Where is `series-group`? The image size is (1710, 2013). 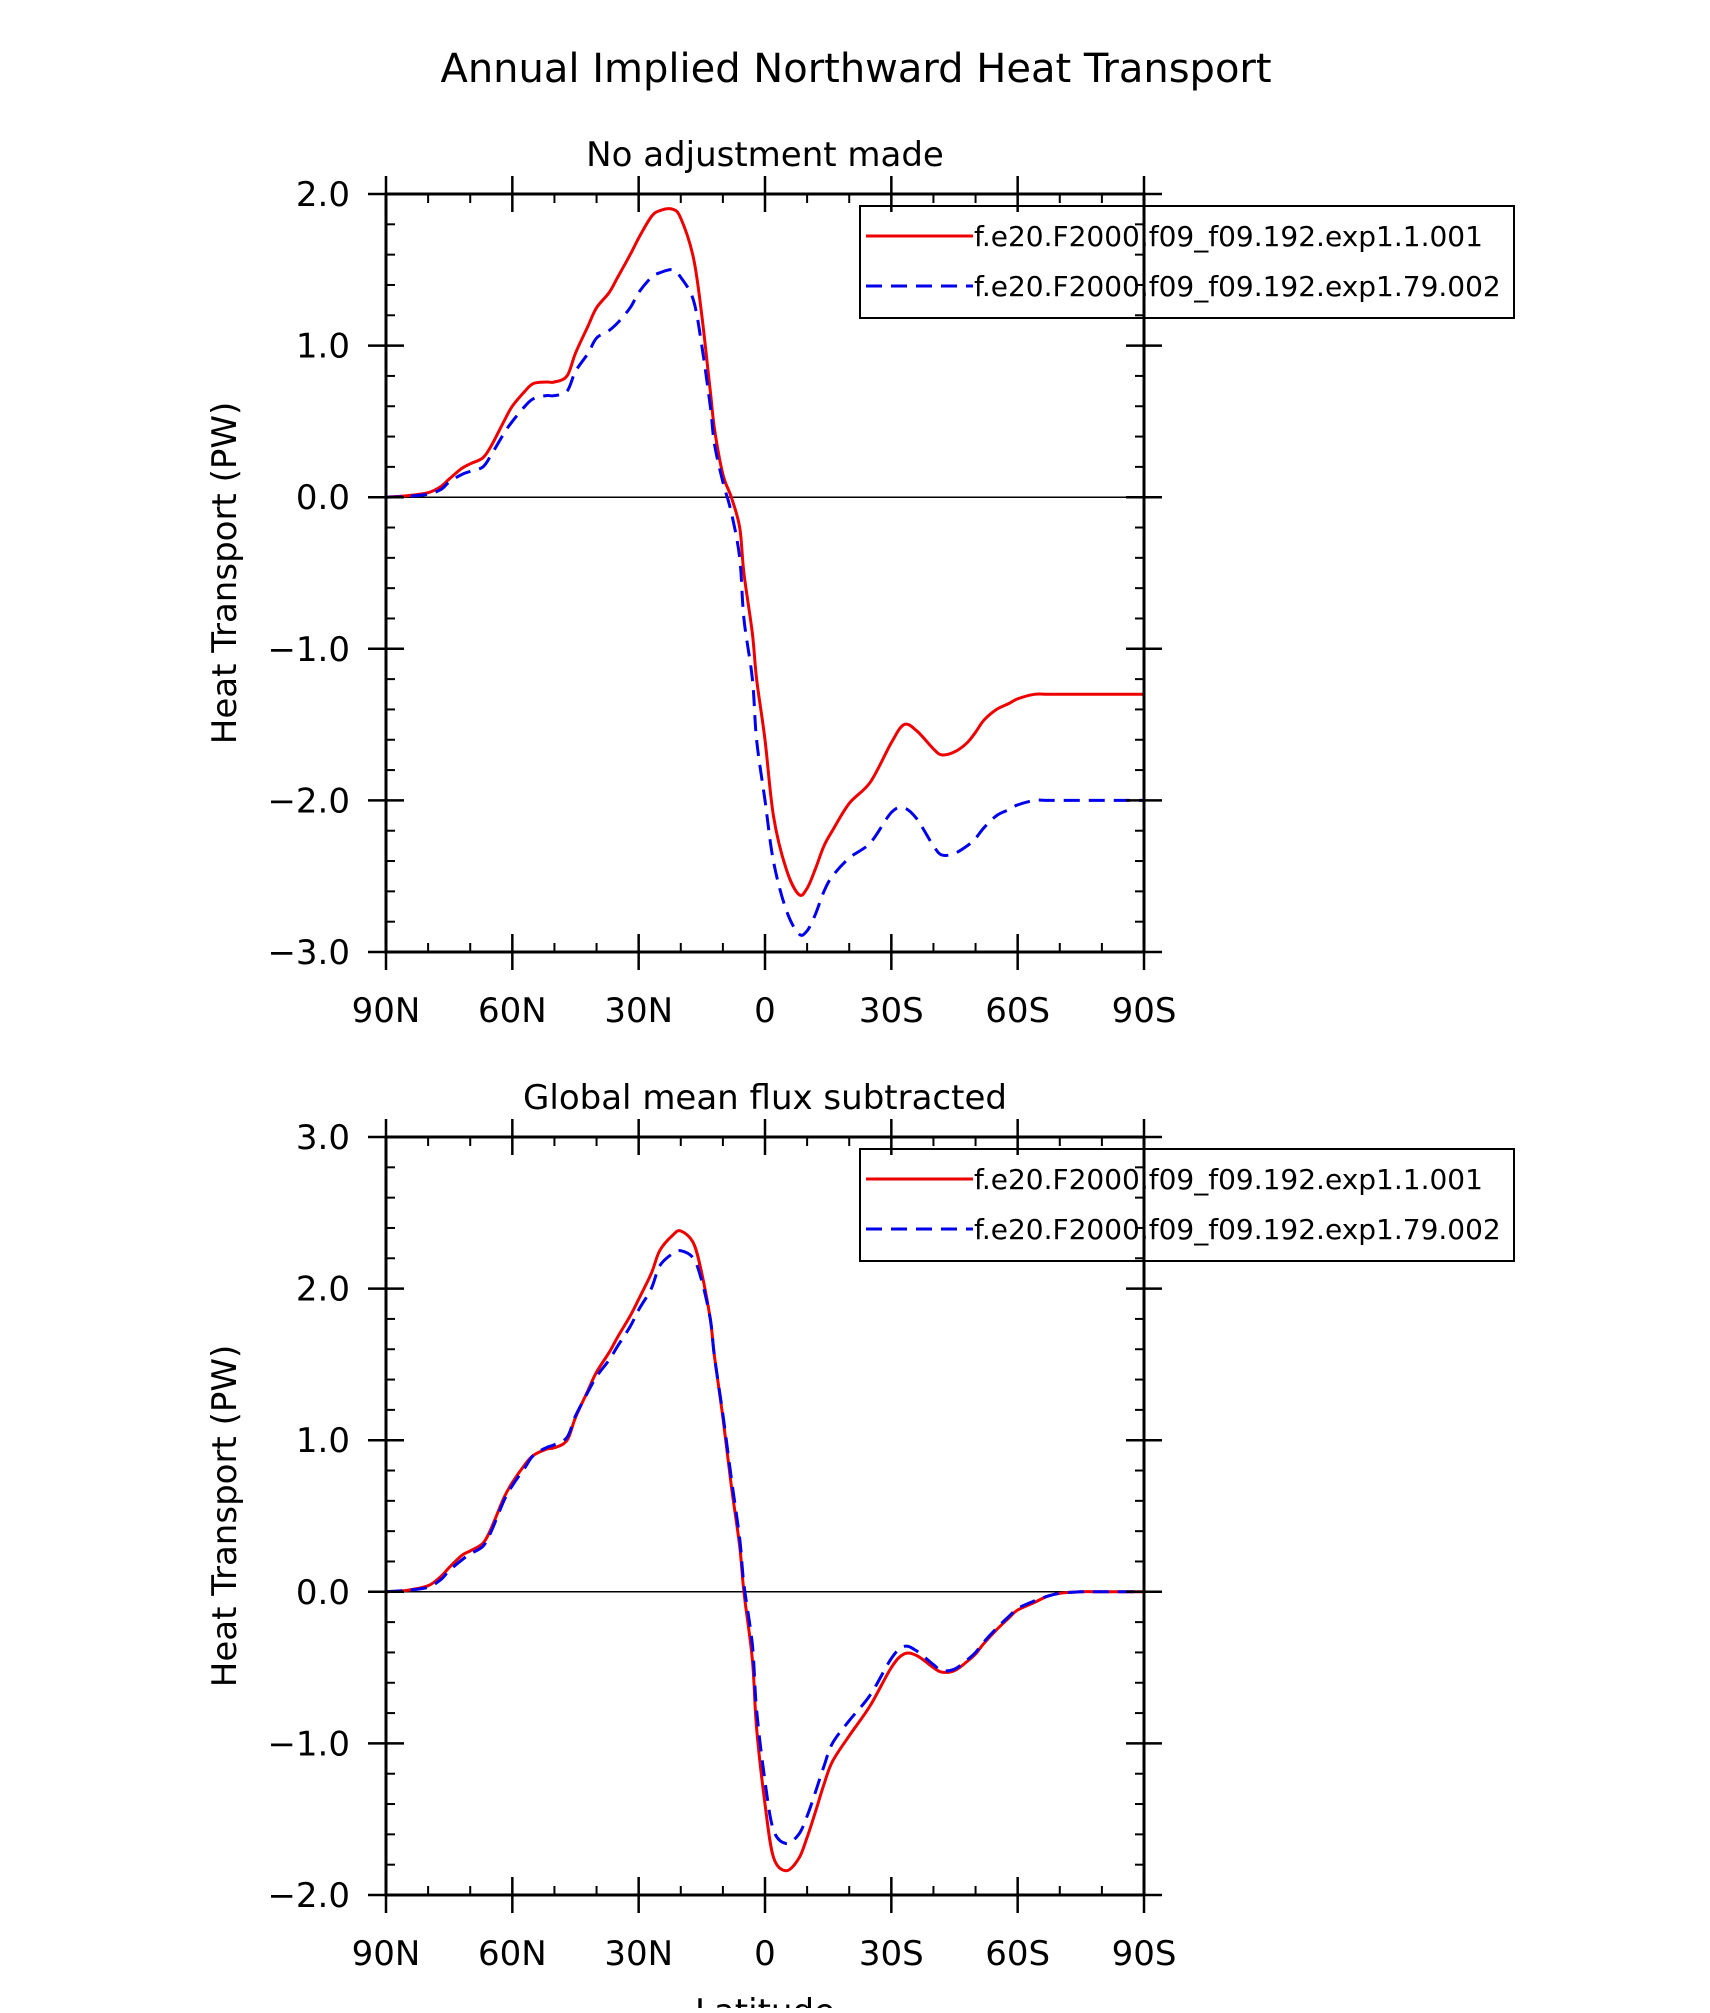 series-group is located at coordinates (765, 1551).